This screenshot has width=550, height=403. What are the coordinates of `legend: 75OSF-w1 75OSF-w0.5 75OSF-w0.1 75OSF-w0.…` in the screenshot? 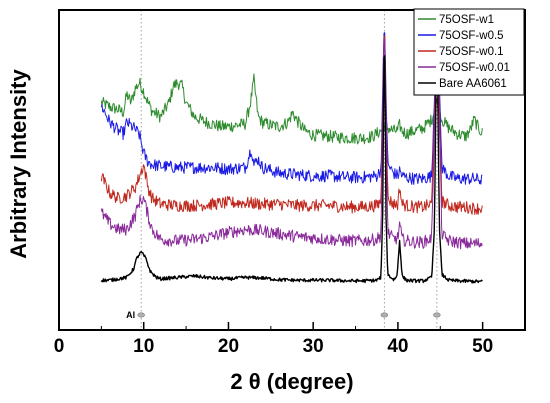 It's located at (469, 52).